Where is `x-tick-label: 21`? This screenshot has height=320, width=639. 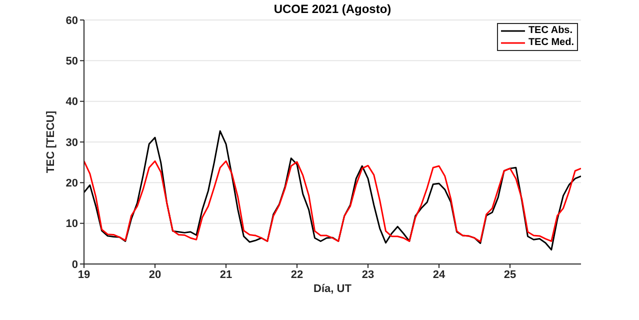
x-tick-label: 21 is located at coordinates (226, 274).